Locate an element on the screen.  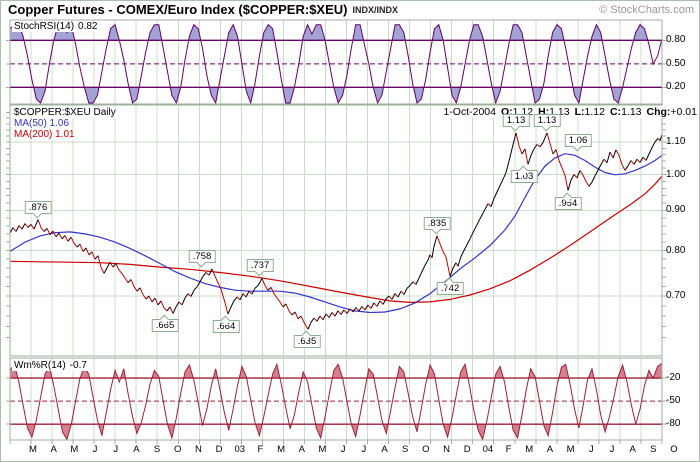
main-yaxis-label: 0.70 is located at coordinates (676, 296).